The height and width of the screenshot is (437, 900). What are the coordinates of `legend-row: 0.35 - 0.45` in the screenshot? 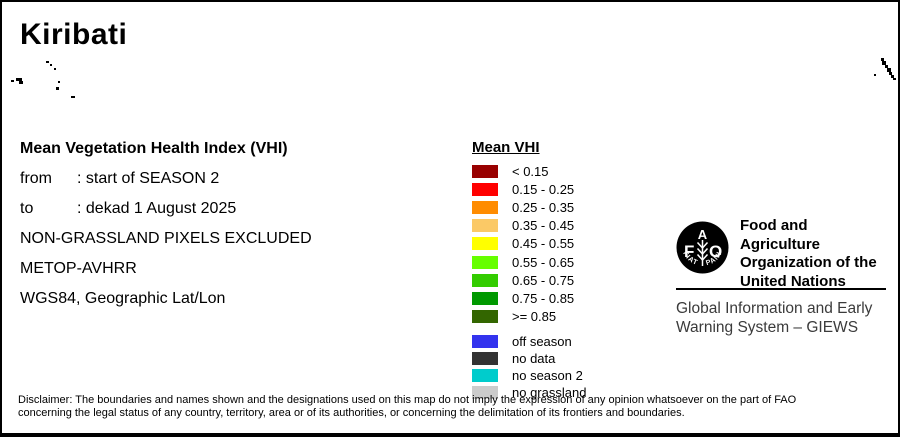 It's located at (529, 226).